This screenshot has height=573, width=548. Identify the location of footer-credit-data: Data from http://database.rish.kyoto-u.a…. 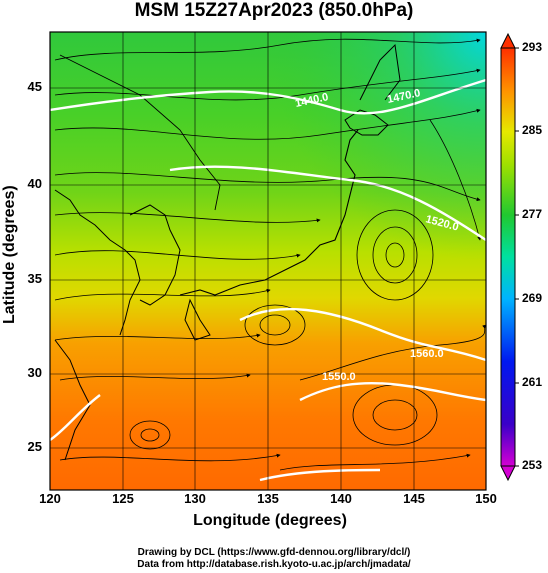
(274, 564).